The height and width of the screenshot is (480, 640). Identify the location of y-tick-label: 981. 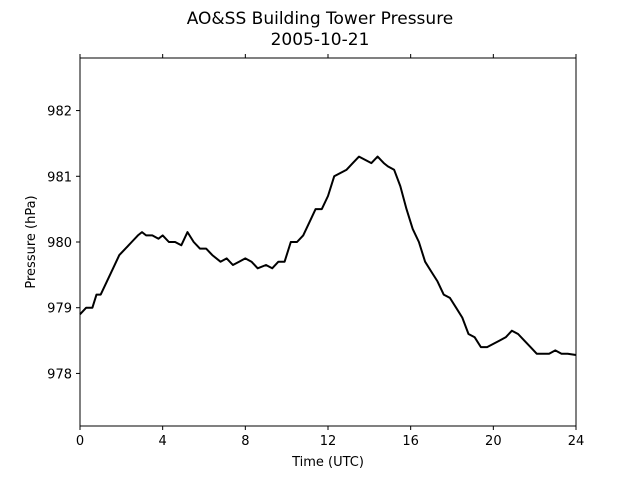
(59, 177).